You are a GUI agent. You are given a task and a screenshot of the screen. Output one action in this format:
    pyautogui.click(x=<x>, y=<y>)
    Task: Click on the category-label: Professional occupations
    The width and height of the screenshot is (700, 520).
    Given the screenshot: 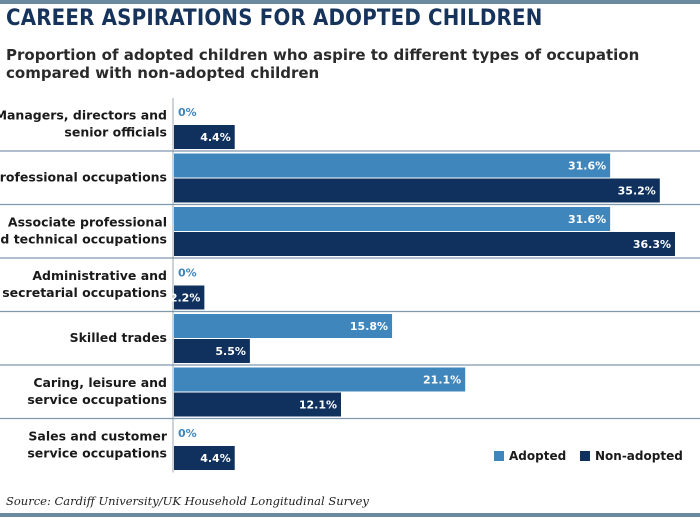 What is the action you would take?
    pyautogui.click(x=83, y=176)
    